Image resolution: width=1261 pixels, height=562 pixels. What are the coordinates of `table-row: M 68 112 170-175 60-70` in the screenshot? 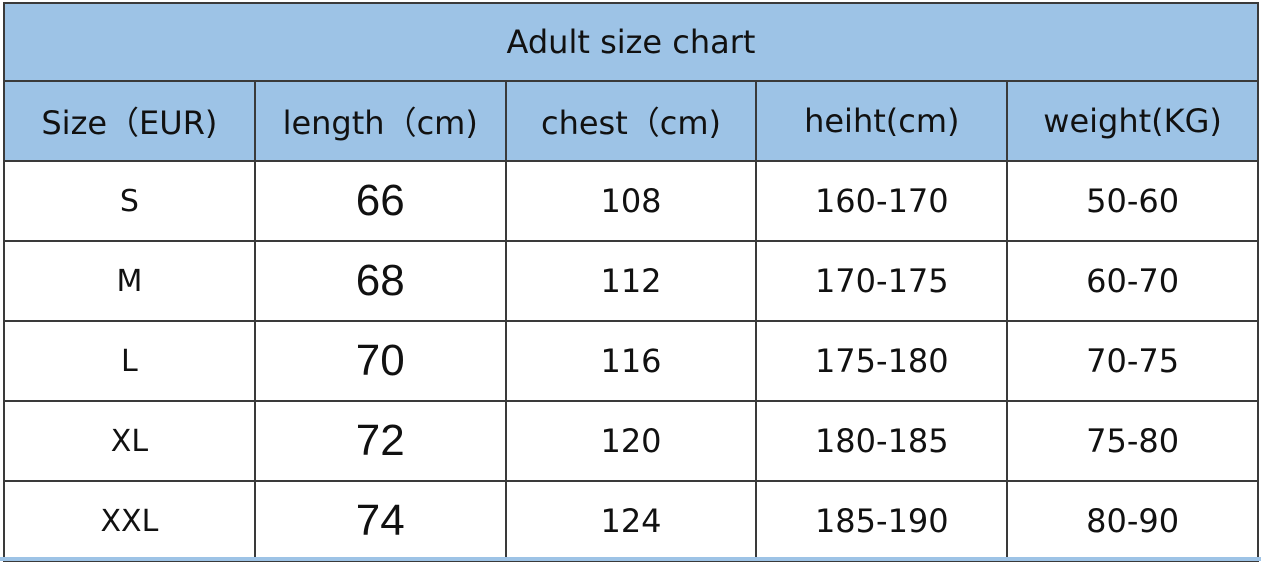 It's located at (631, 281).